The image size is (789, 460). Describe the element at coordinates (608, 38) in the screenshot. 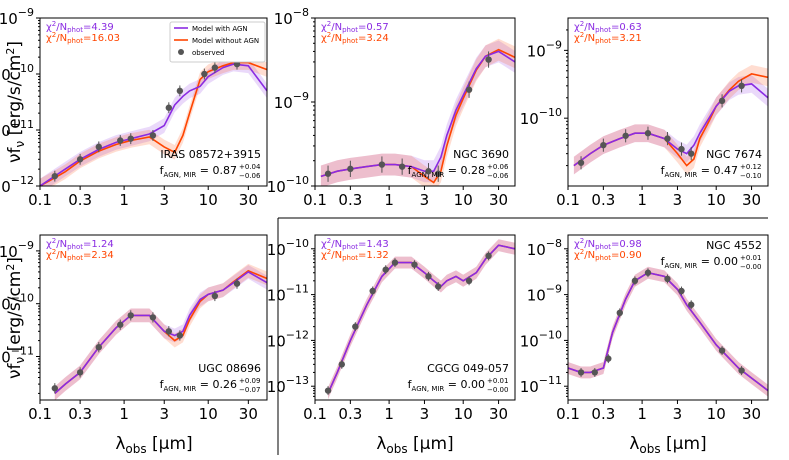

I see `chi2-noagn-label: χ2/Nphot=3.21` at that location.